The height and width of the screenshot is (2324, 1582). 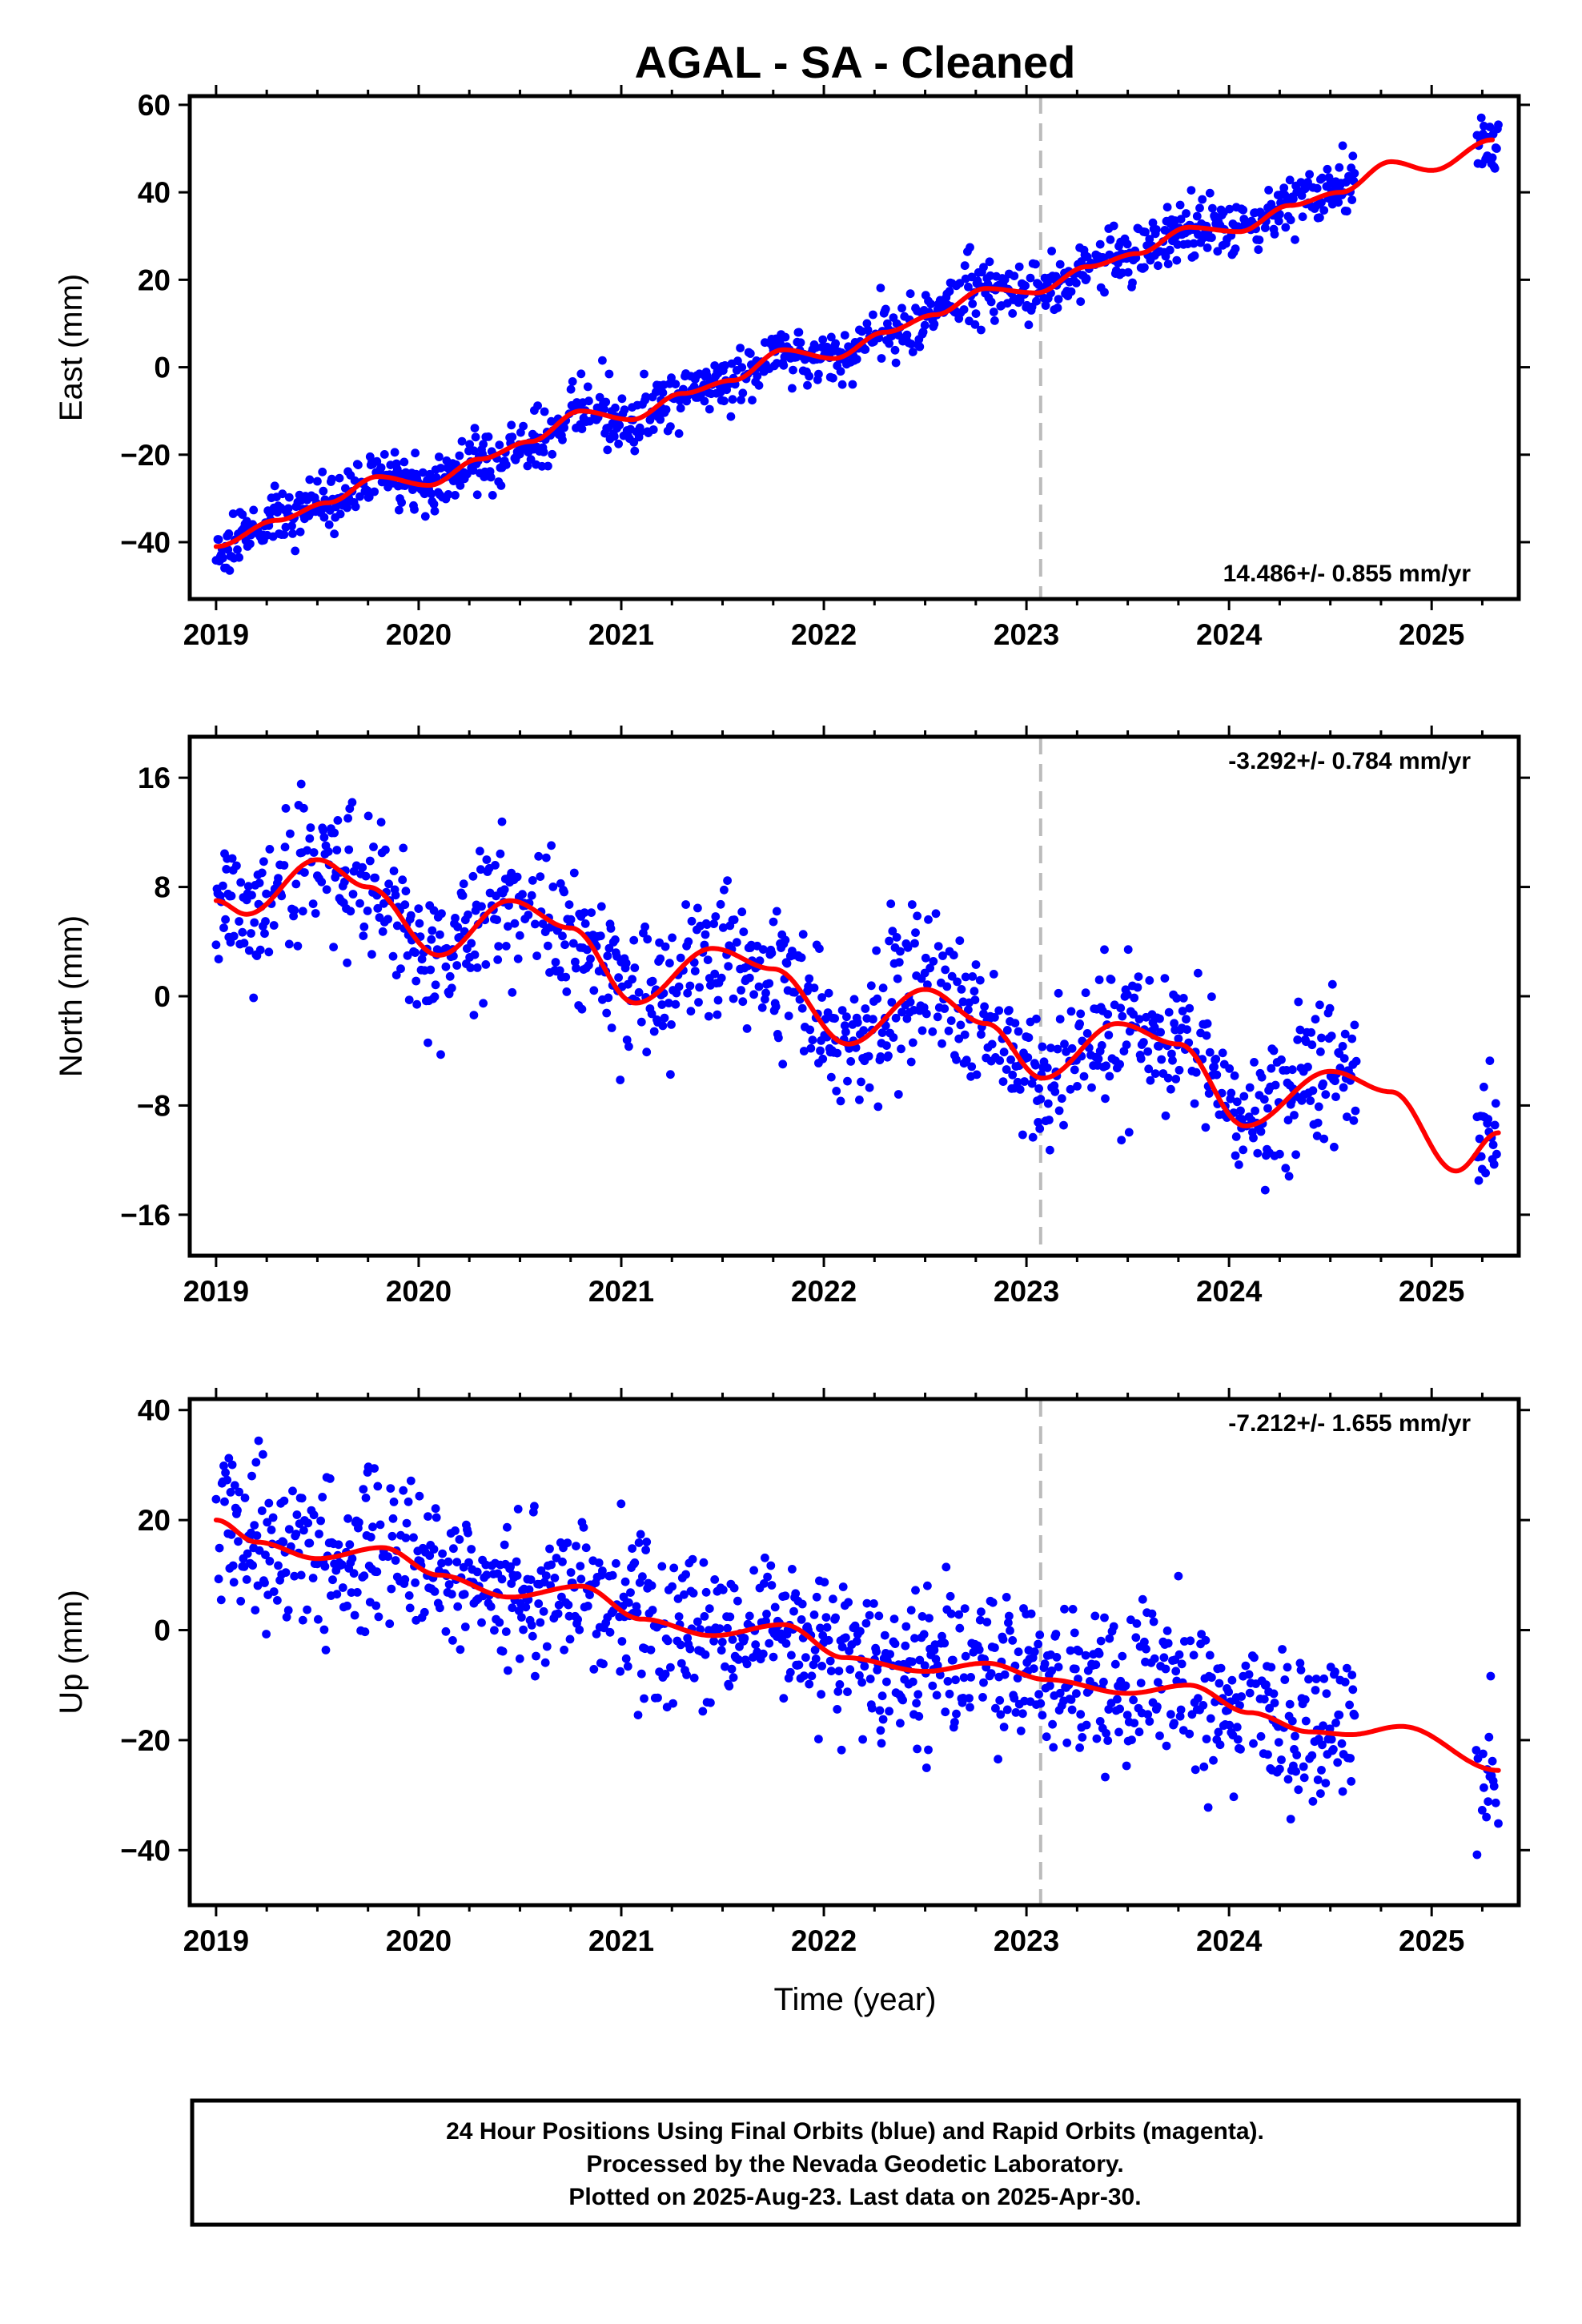 What do you see at coordinates (824, 634) in the screenshot?
I see `x-tick-label: 2022` at bounding box center [824, 634].